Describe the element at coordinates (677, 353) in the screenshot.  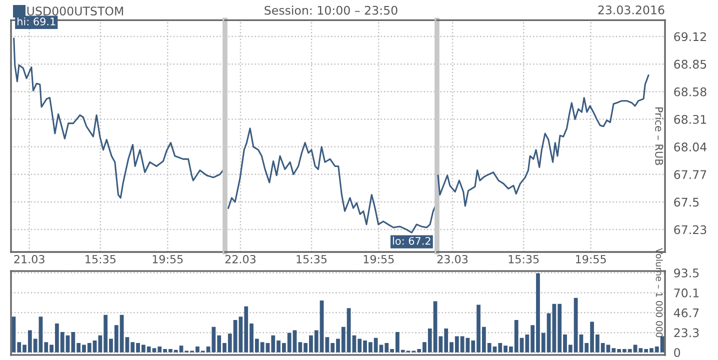
I see `y-tick-label: 0` at that location.